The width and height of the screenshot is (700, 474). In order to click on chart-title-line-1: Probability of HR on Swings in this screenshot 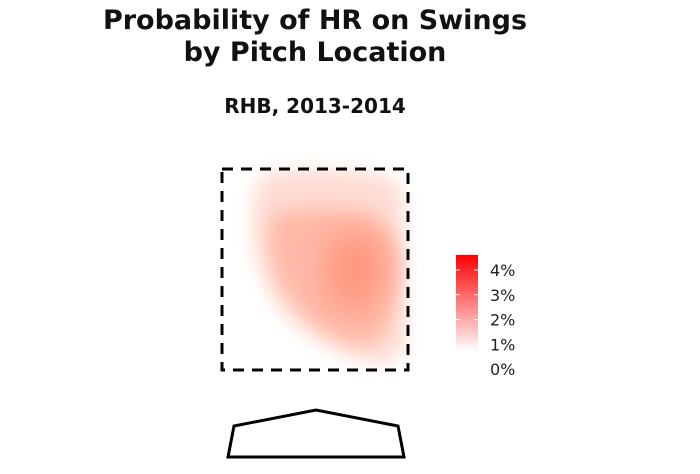, I will do `click(315, 20)`.